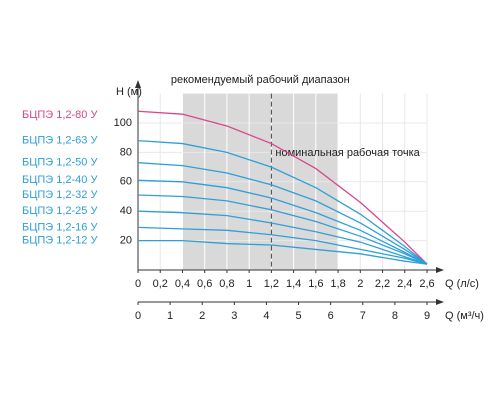 Image resolution: width=500 pixels, height=400 pixels. I want to click on y-axis-label: H (м), so click(129, 92).